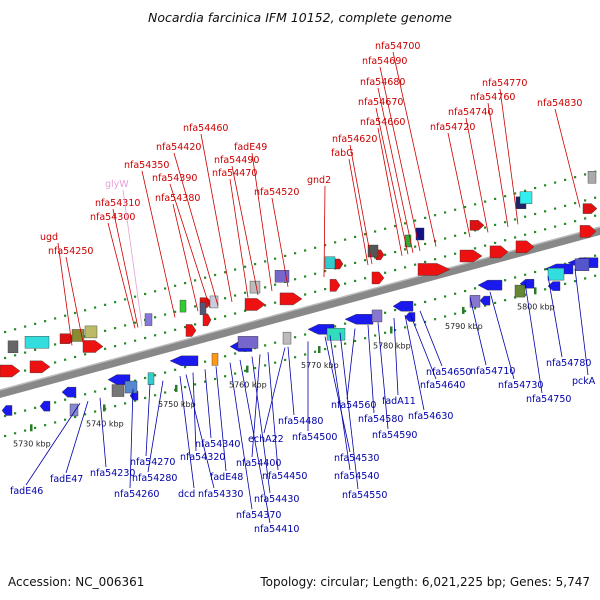 The height and width of the screenshot is (600, 600). Describe the element at coordinates (258, 463) in the screenshot. I see `gene-label-bottom: nfa54400` at that location.